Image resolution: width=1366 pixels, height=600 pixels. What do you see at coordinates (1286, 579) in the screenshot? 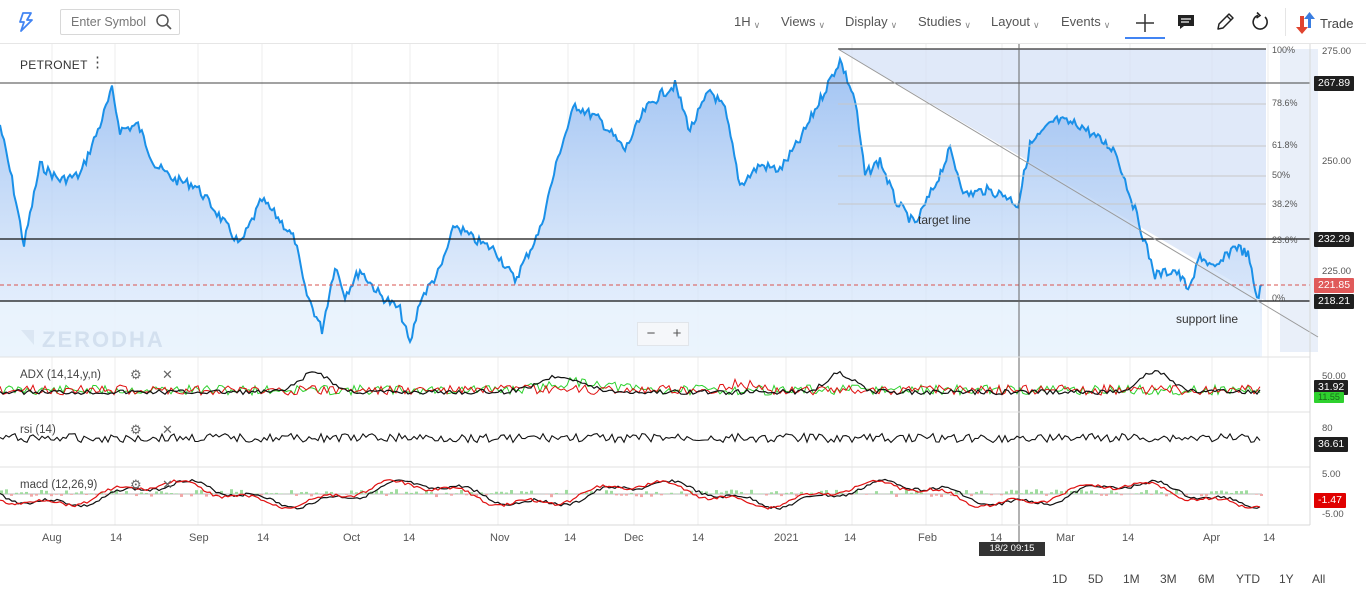
I see `range-1y-button: 1Y` at bounding box center [1286, 579].